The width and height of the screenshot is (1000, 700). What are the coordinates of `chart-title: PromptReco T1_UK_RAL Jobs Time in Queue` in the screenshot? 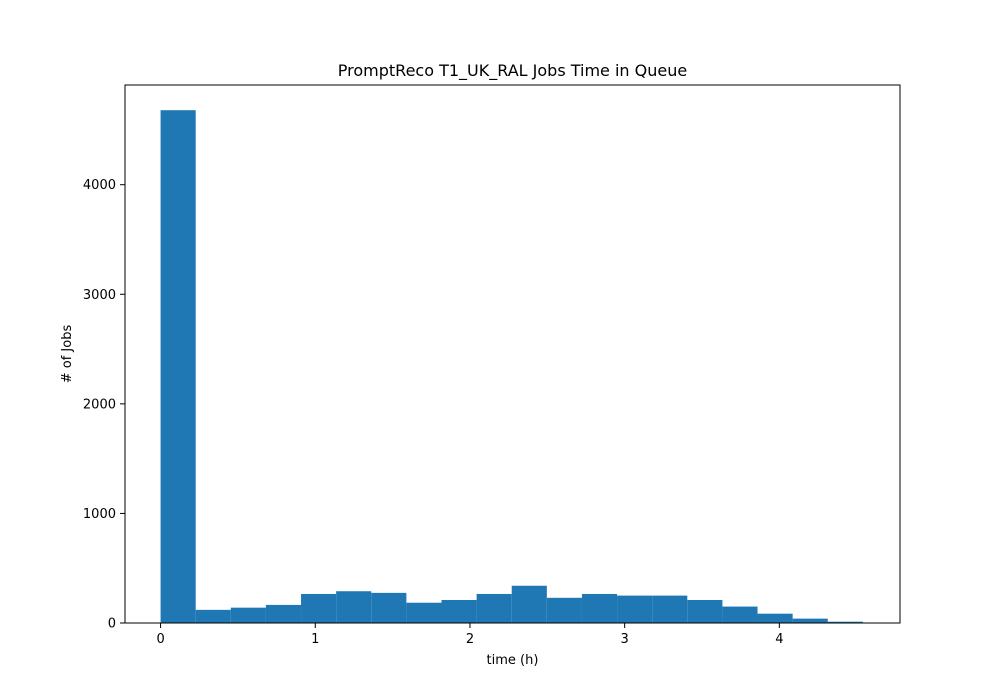 It's located at (512, 71).